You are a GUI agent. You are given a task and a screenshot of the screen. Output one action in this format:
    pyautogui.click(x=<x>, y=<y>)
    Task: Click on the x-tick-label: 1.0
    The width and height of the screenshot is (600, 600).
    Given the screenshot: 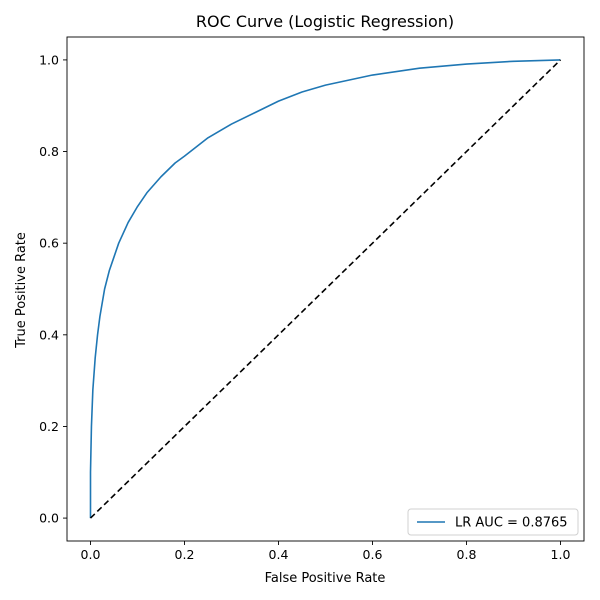 What is the action you would take?
    pyautogui.click(x=561, y=554)
    